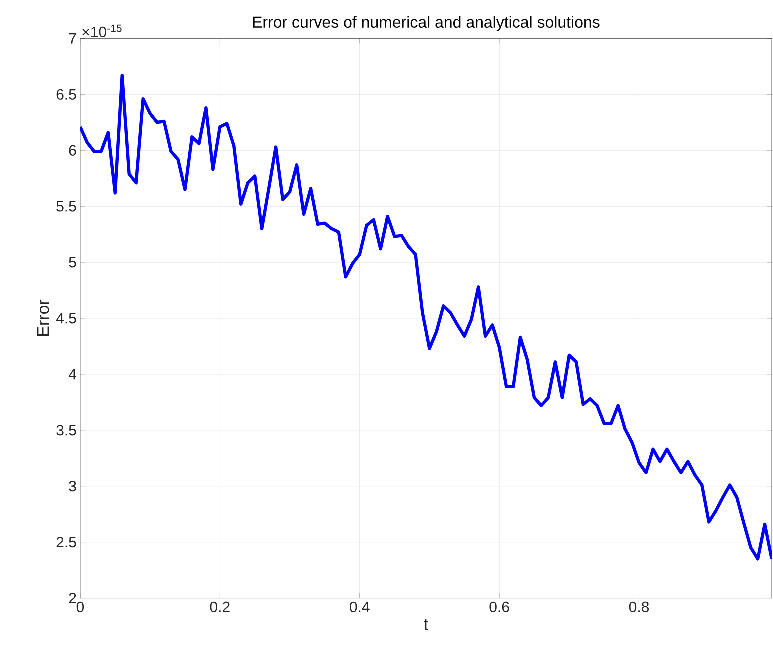 The width and height of the screenshot is (773, 665). Describe the element at coordinates (360, 607) in the screenshot. I see `x-tick-label: 0.4` at that location.